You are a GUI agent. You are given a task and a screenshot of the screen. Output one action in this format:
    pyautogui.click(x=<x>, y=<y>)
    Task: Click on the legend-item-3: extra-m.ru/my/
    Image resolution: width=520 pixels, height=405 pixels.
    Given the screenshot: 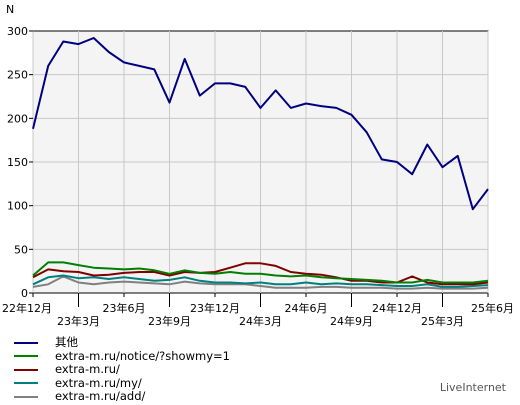 What is the action you would take?
    pyautogui.click(x=122, y=383)
    